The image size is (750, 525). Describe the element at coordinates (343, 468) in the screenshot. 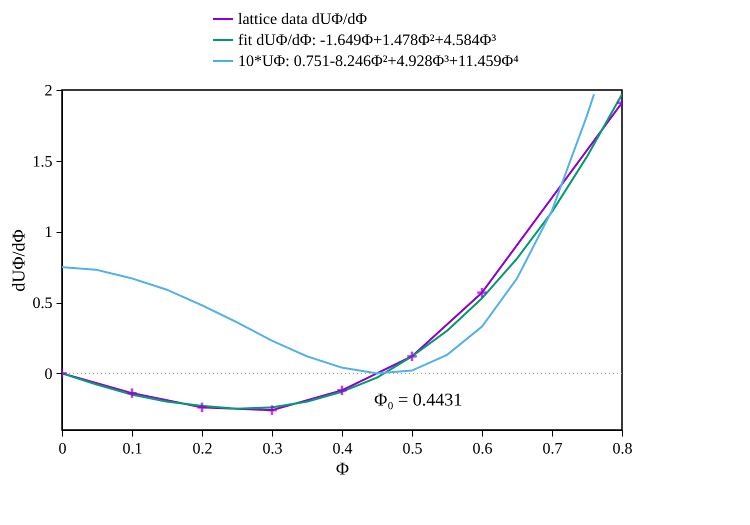

I see `x-axis-title: Φ` at that location.